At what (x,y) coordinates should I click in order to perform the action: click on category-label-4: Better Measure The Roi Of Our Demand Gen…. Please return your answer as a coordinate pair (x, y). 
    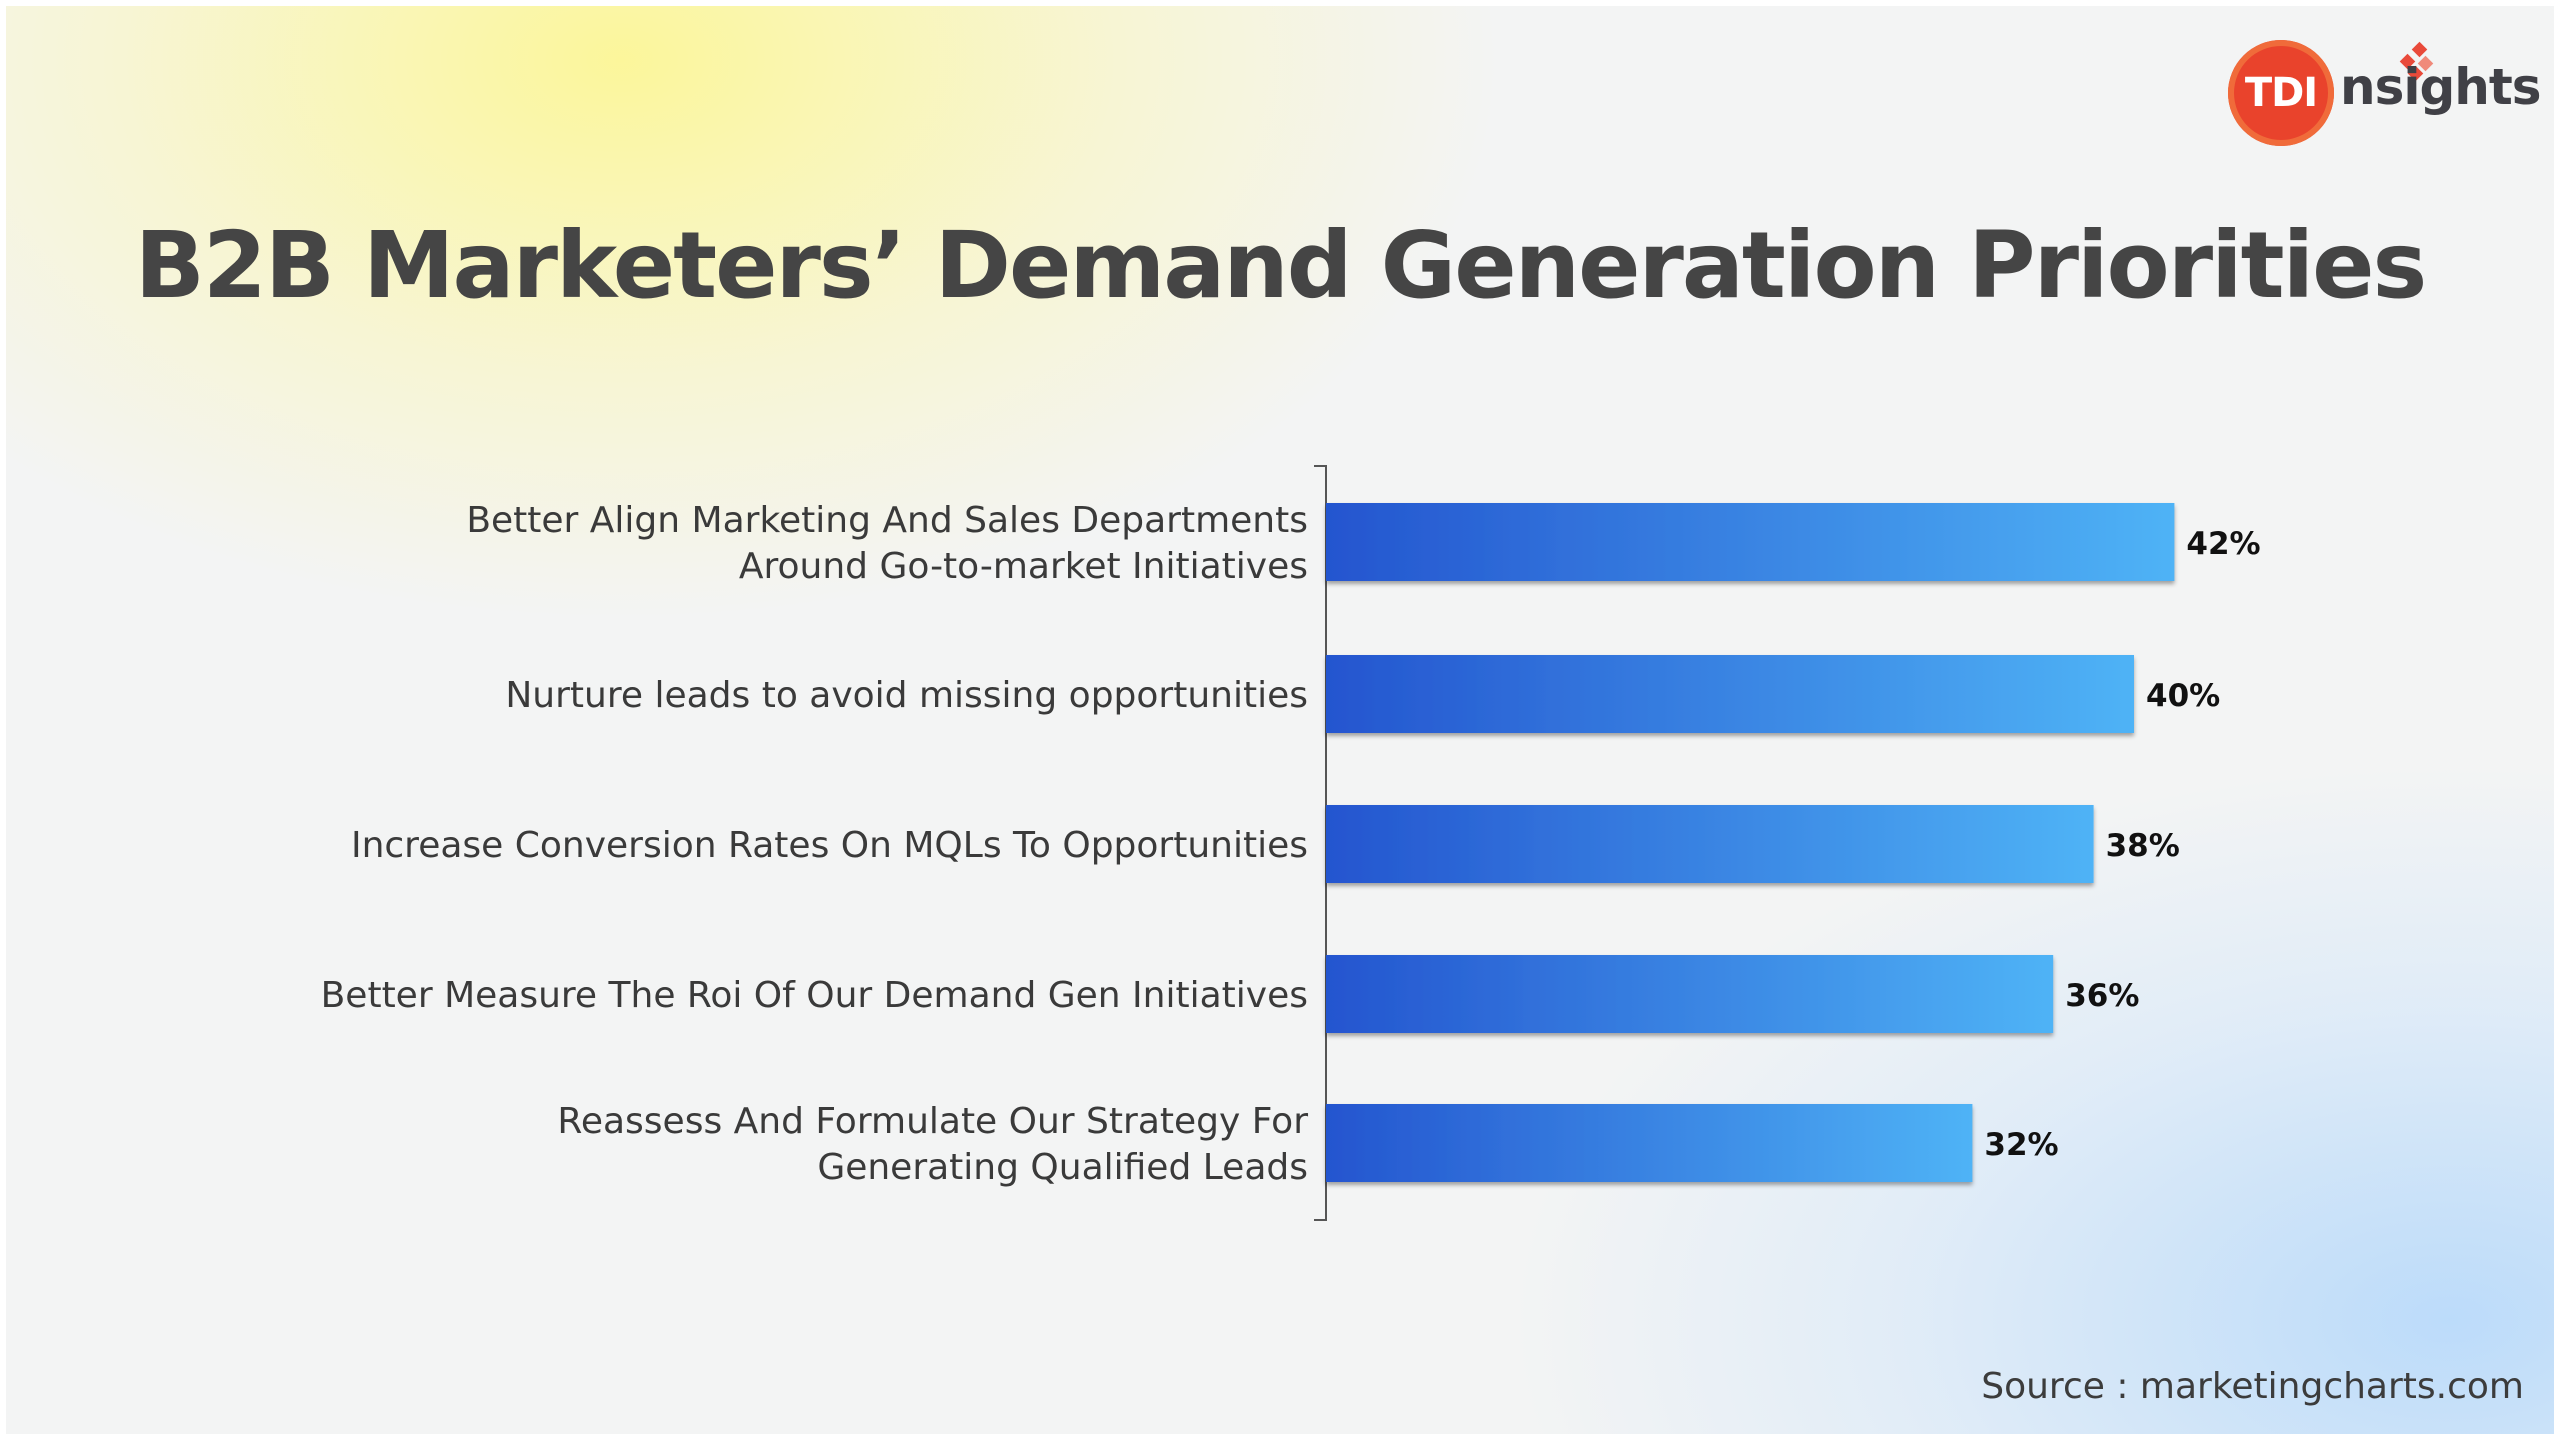
    Looking at the image, I should click on (814, 995).